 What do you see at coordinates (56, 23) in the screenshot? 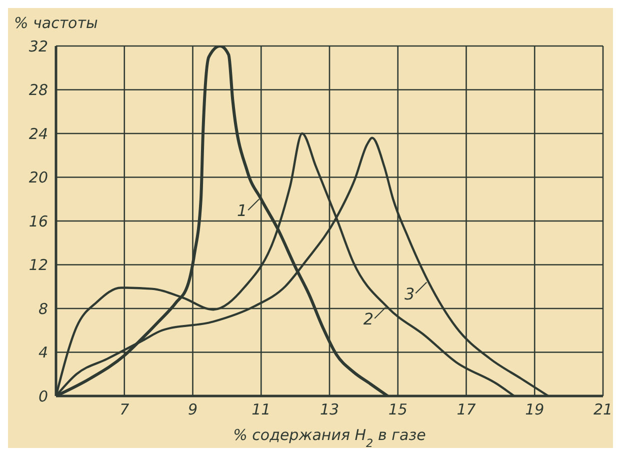
I see `y-axis-title: % частоты` at bounding box center [56, 23].